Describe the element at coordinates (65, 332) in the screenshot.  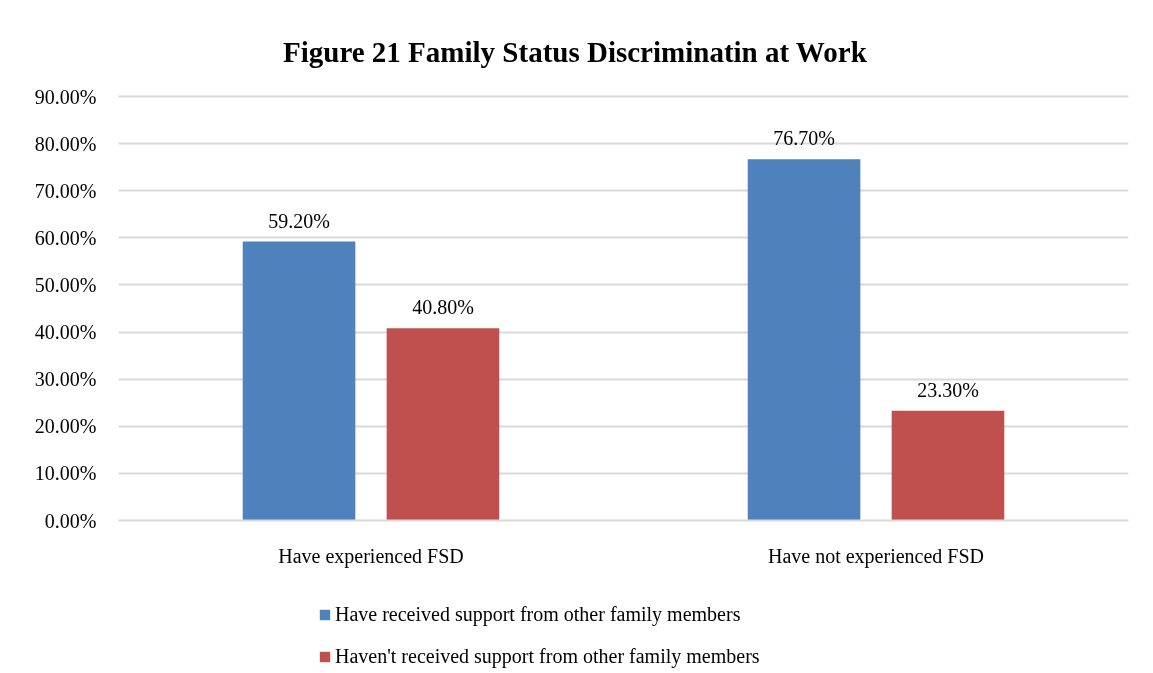
I see `y-tick-label: 40.00%` at that location.